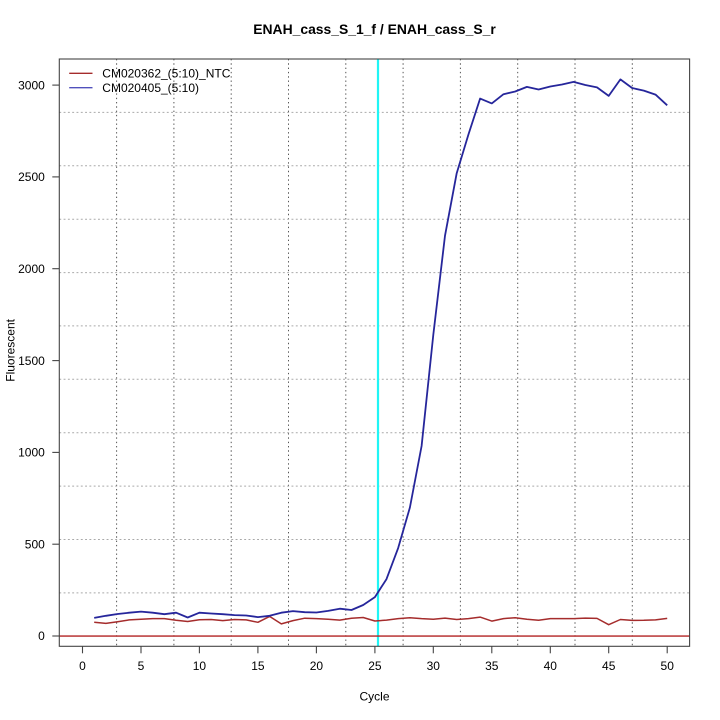 The width and height of the screenshot is (720, 720). I want to click on svg-text: CM020362_(5:10)_NTC, so click(166, 73).